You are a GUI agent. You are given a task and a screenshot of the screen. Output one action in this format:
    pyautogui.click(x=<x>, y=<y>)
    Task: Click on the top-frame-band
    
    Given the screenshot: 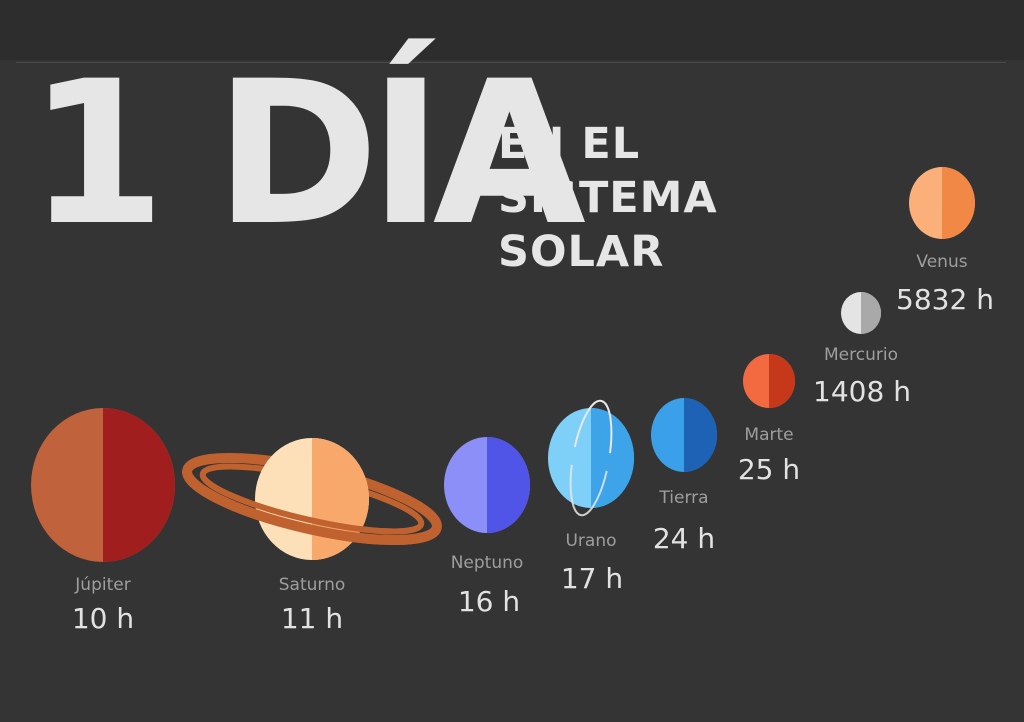 What is the action you would take?
    pyautogui.click(x=512, y=30)
    